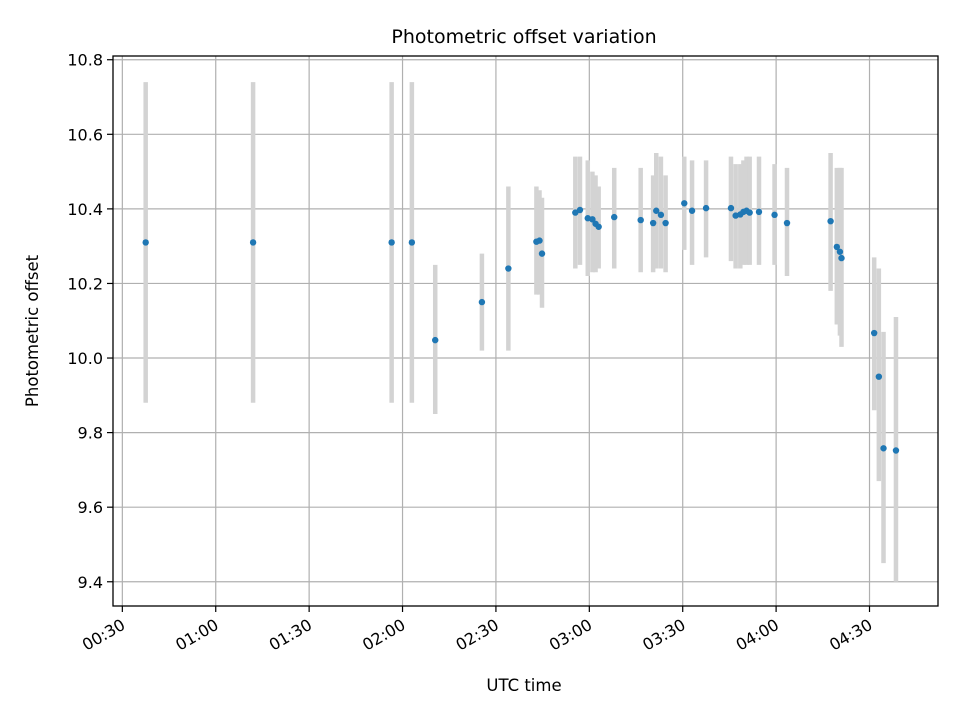 The height and width of the screenshot is (720, 960). I want to click on y-tick-label: 9.6, so click(90, 507).